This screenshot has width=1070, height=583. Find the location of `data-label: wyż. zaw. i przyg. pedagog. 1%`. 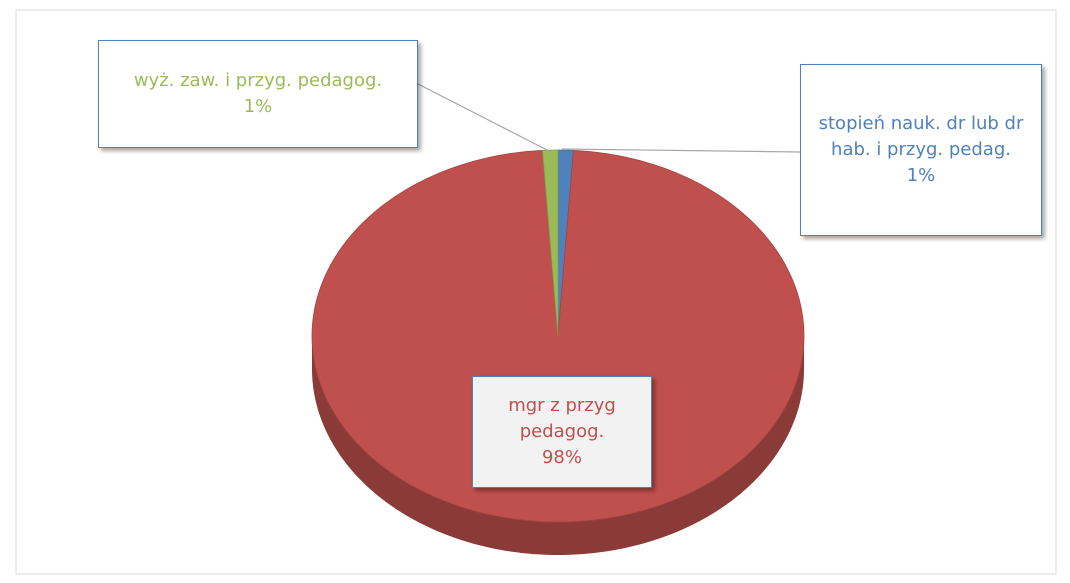

data-label: wyż. zaw. i przyg. pedagog. 1% is located at coordinates (258, 94).